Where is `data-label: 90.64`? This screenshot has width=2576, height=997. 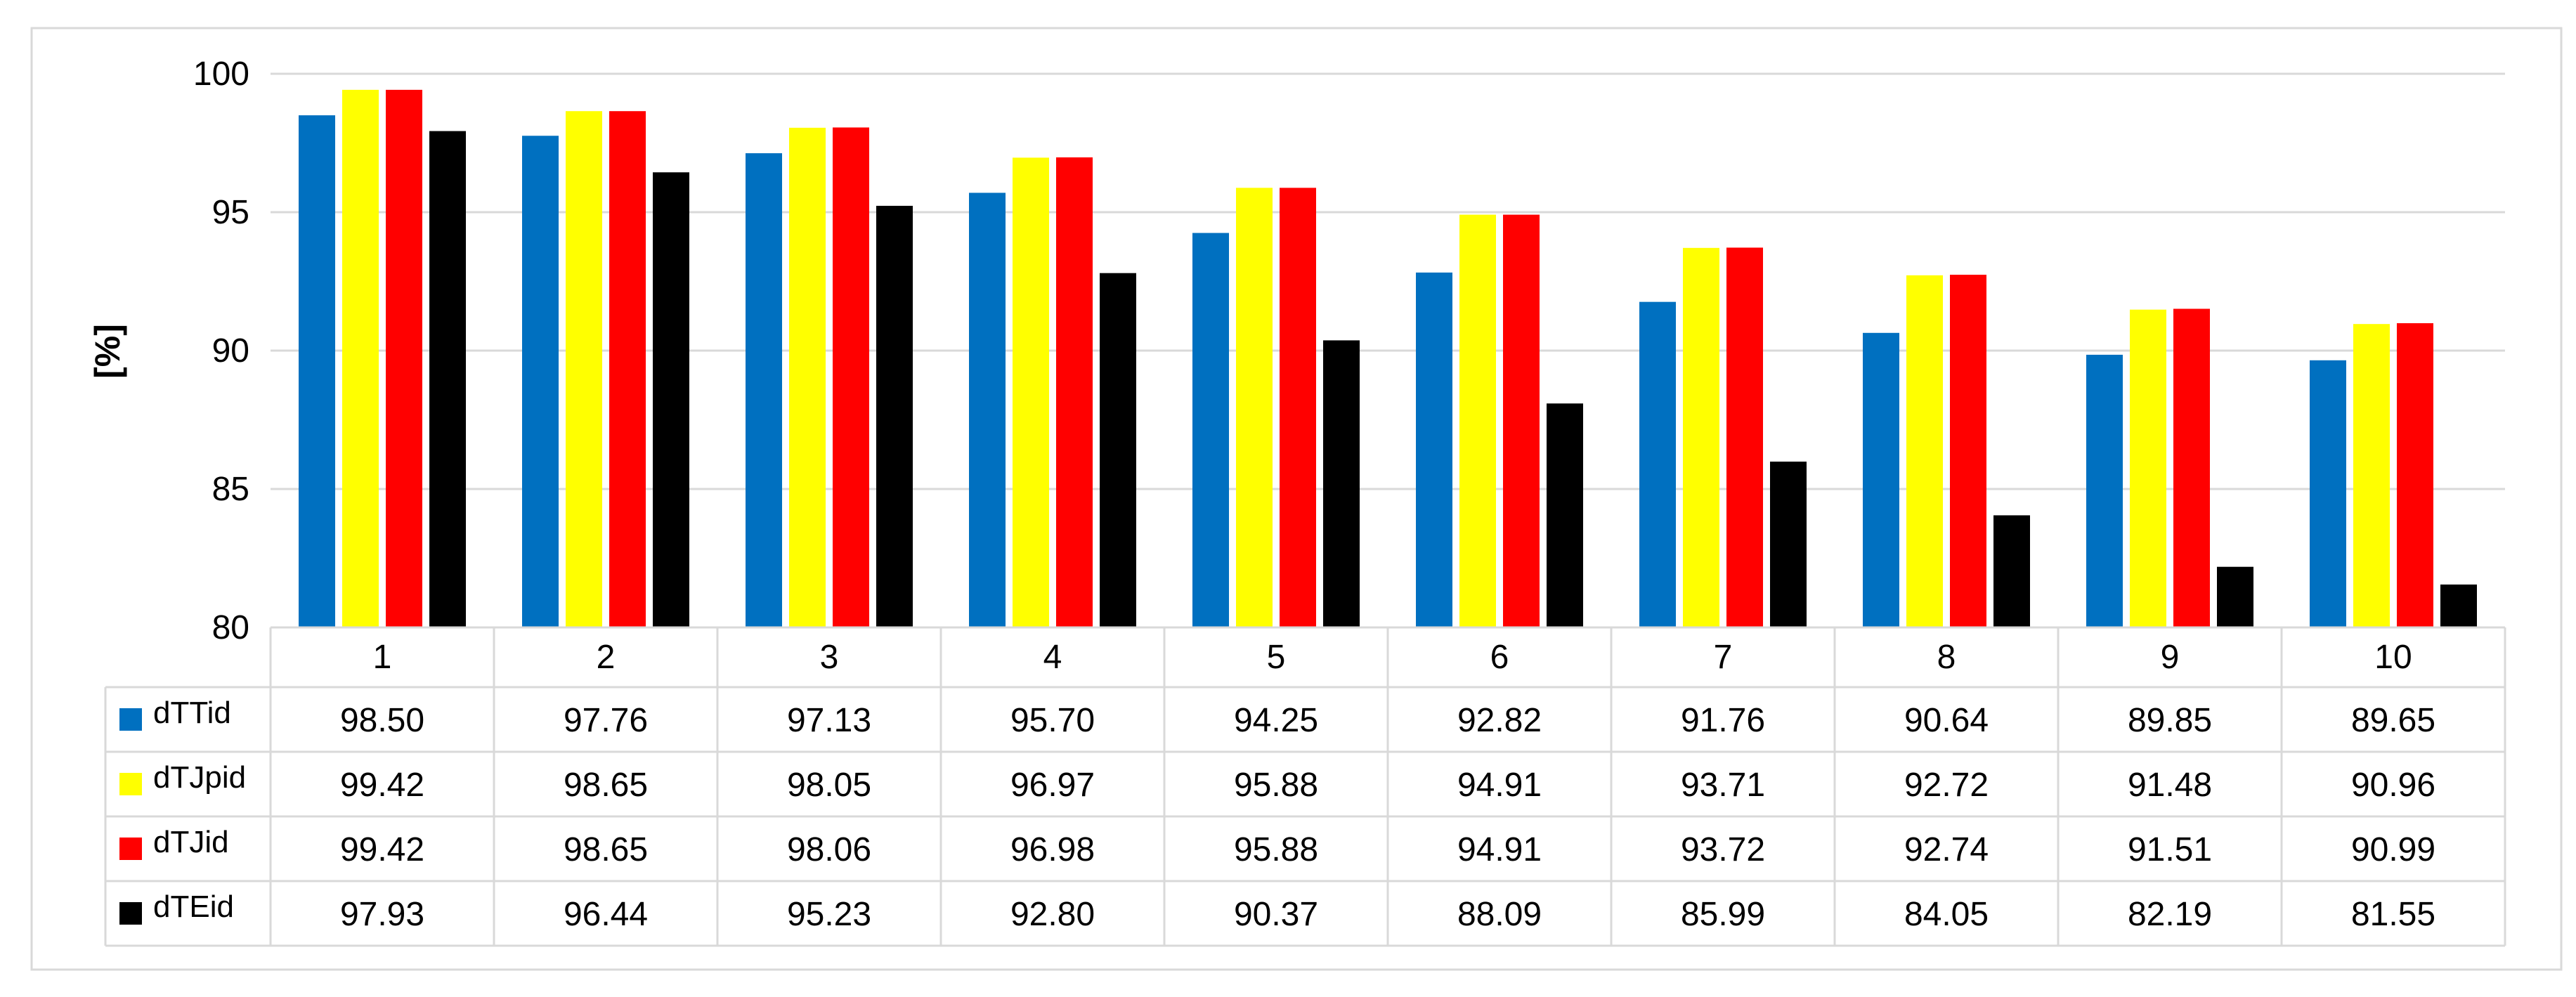
data-label: 90.64 is located at coordinates (1946, 721).